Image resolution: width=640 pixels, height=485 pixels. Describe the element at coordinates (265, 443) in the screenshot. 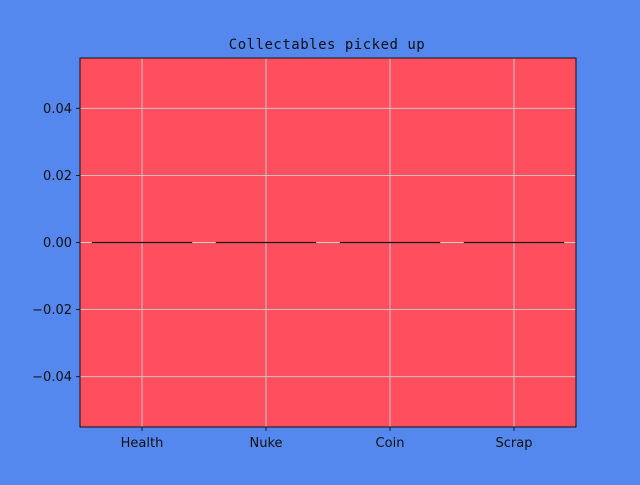

I see `x-tick-label-nuke: Nuke` at that location.